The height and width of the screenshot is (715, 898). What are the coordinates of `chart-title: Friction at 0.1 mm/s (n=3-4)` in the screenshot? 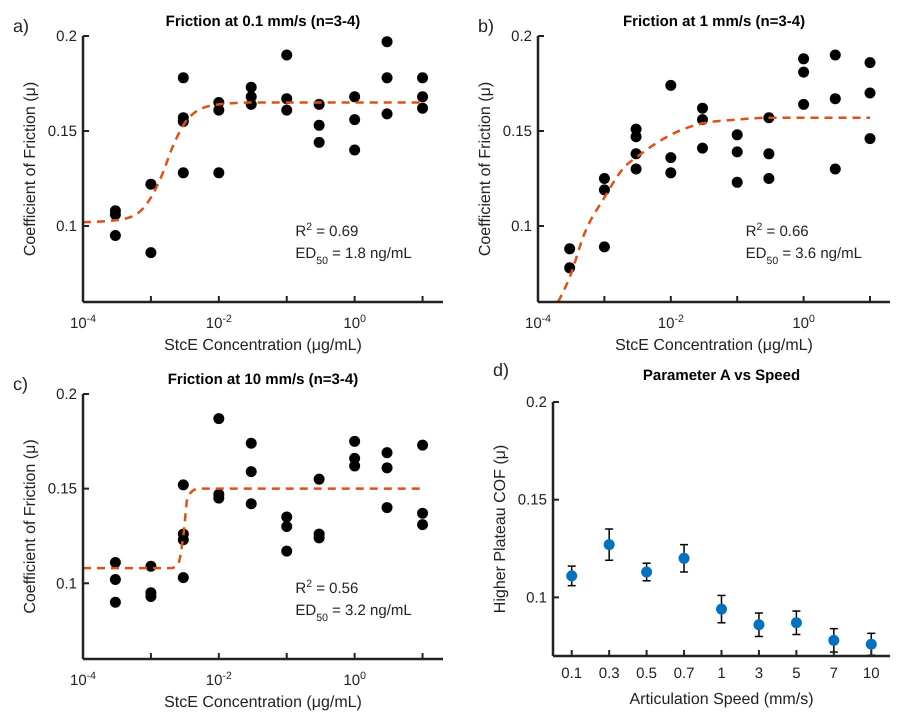 It's located at (263, 21).